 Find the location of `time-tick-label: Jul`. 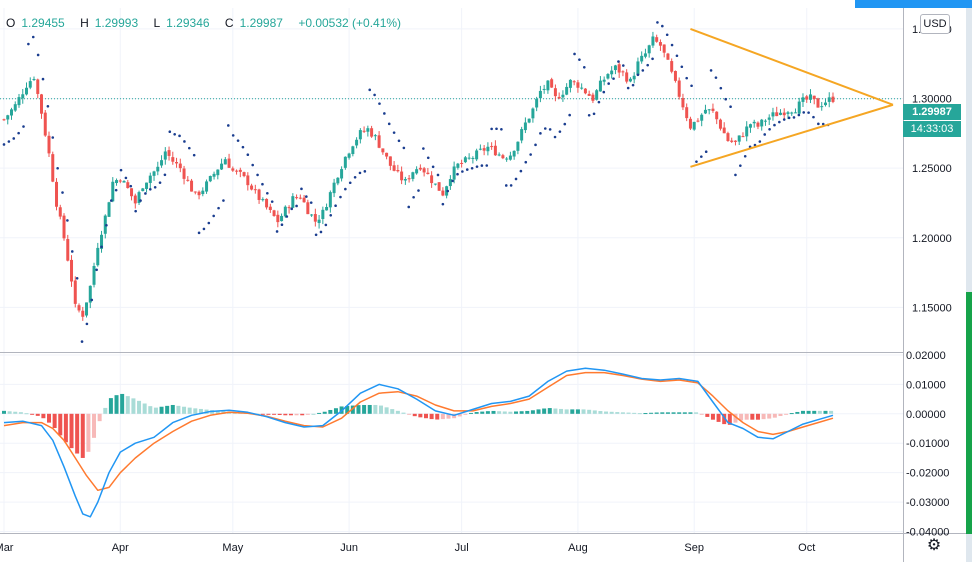

time-tick-label: Jul is located at coordinates (462, 548).